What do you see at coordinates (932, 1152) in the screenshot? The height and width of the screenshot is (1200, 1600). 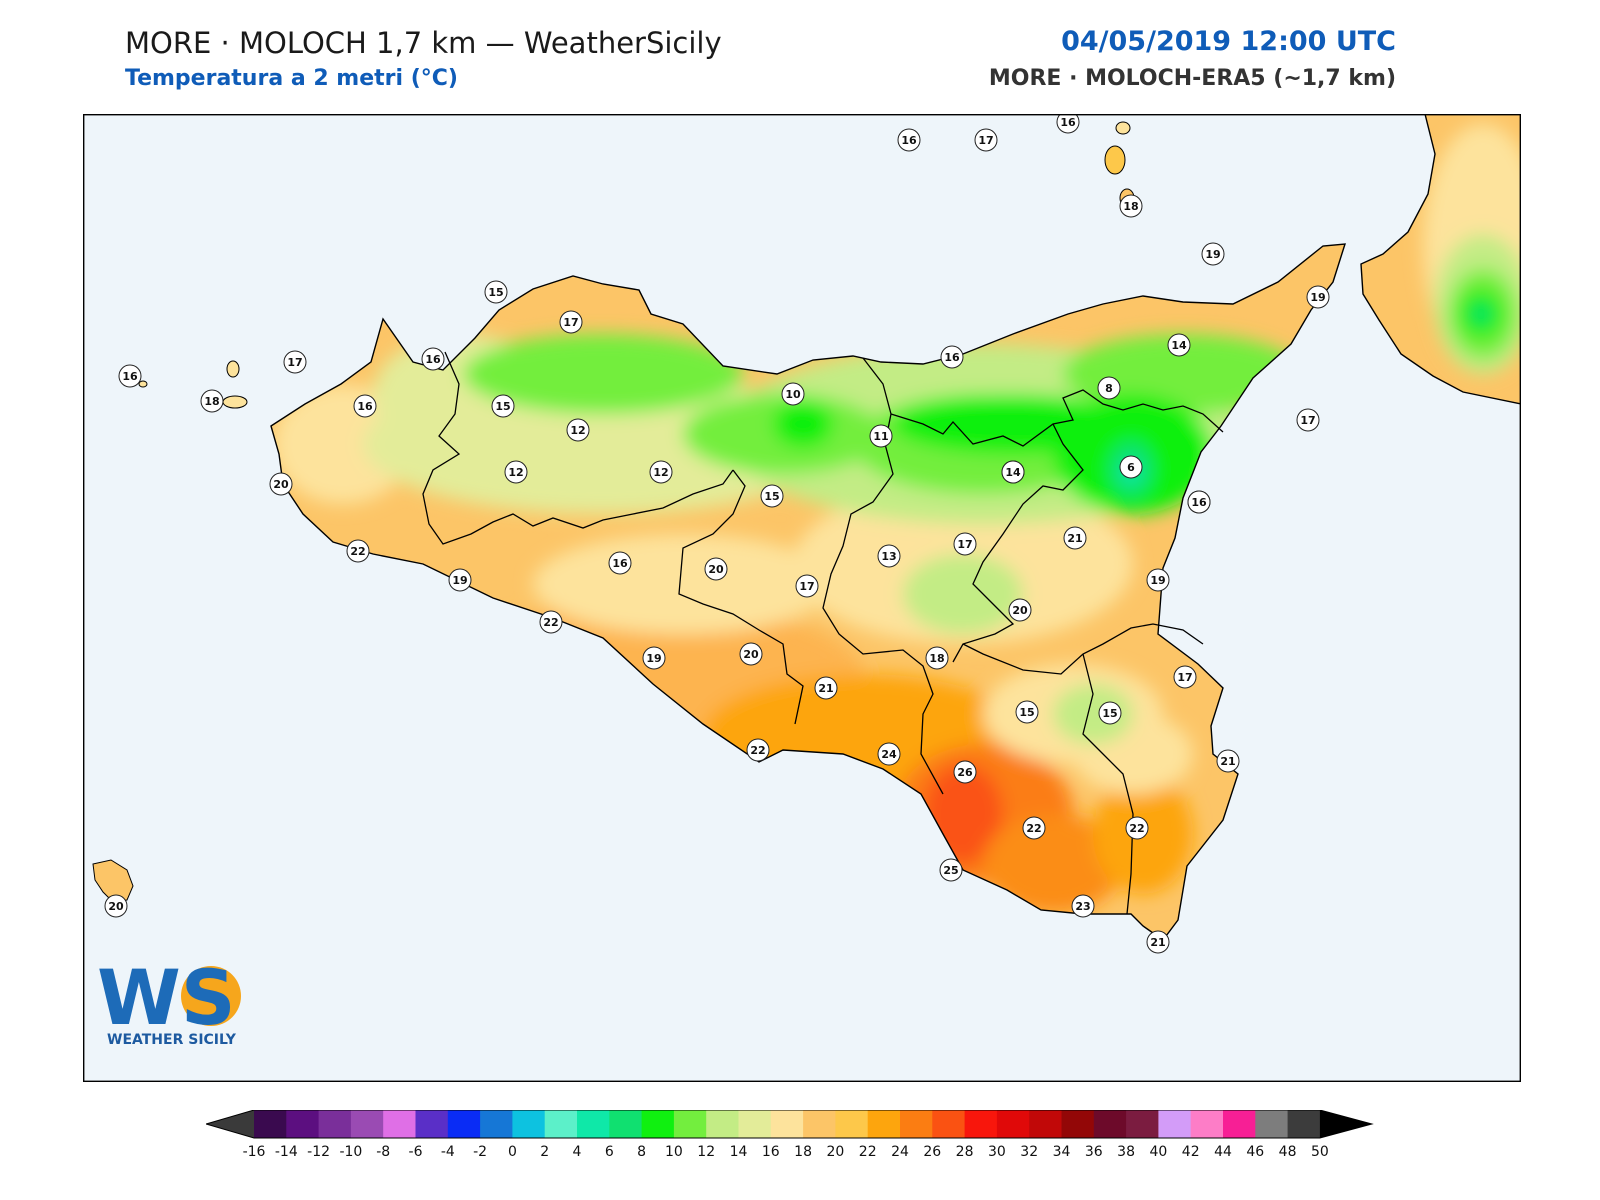 I see `colorbar-tick-label: 26` at bounding box center [932, 1152].